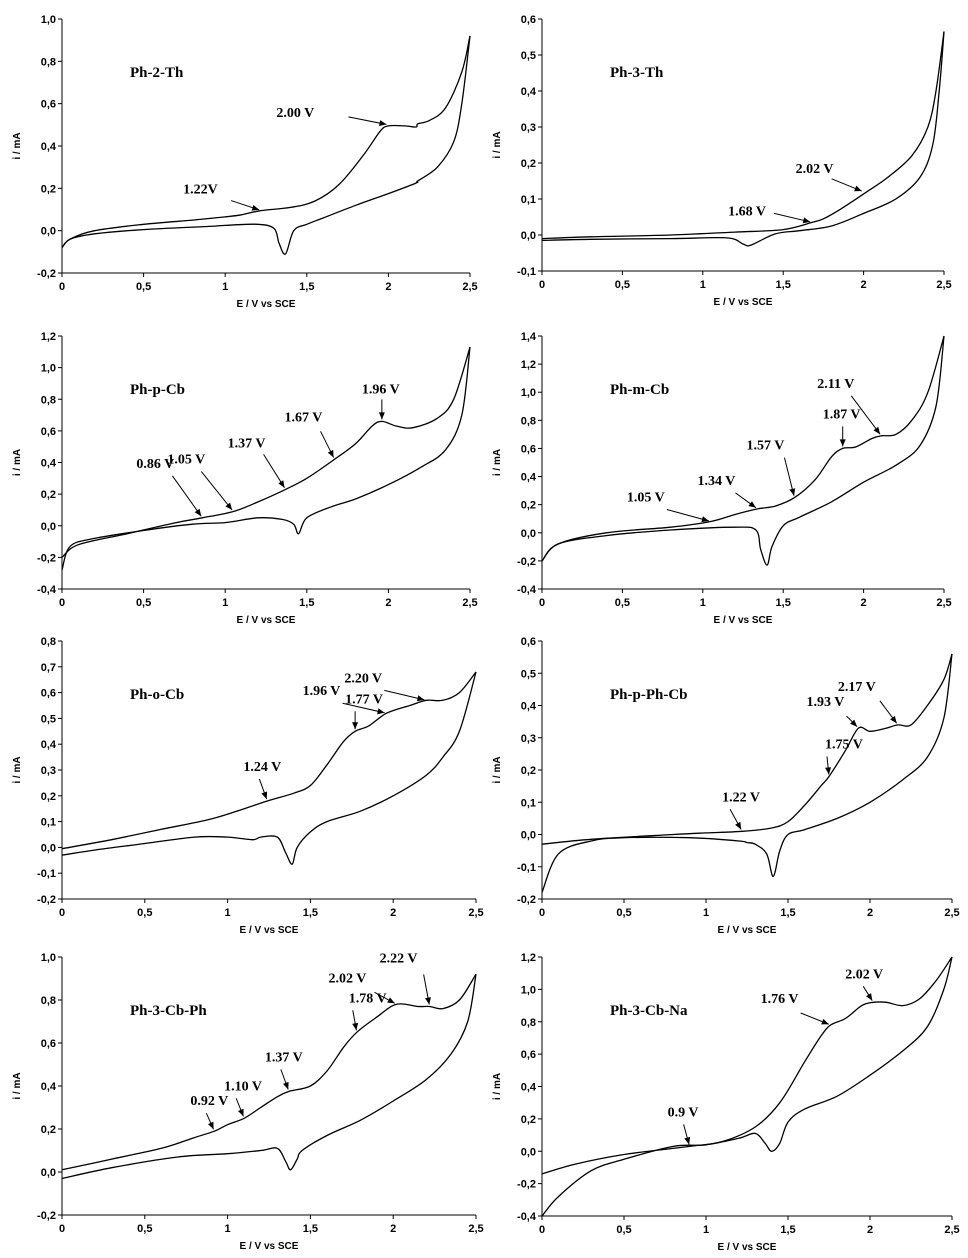 The image size is (968, 1258). Describe the element at coordinates (243, 1086) in the screenshot. I see `peak-annotation: 1.10 V` at that location.